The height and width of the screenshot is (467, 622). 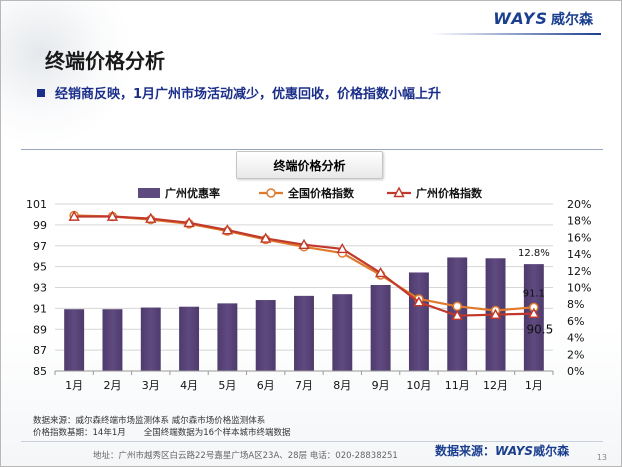 What do you see at coordinates (40, 267) in the screenshot?
I see `y-left-tick-label: 95` at bounding box center [40, 267].